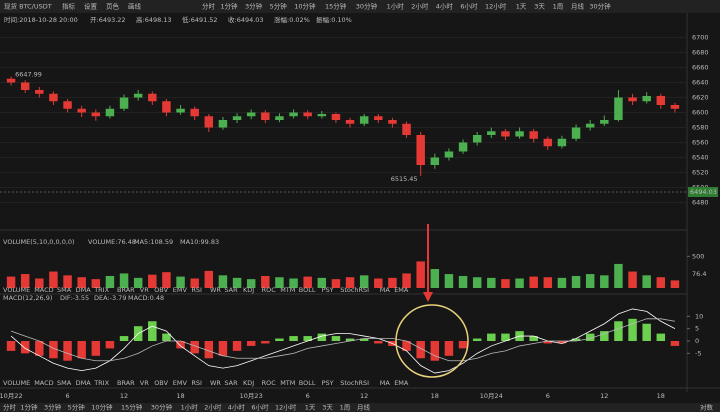  Describe the element at coordinates (69, 6) in the screenshot. I see `tool-button: 指标` at that location.